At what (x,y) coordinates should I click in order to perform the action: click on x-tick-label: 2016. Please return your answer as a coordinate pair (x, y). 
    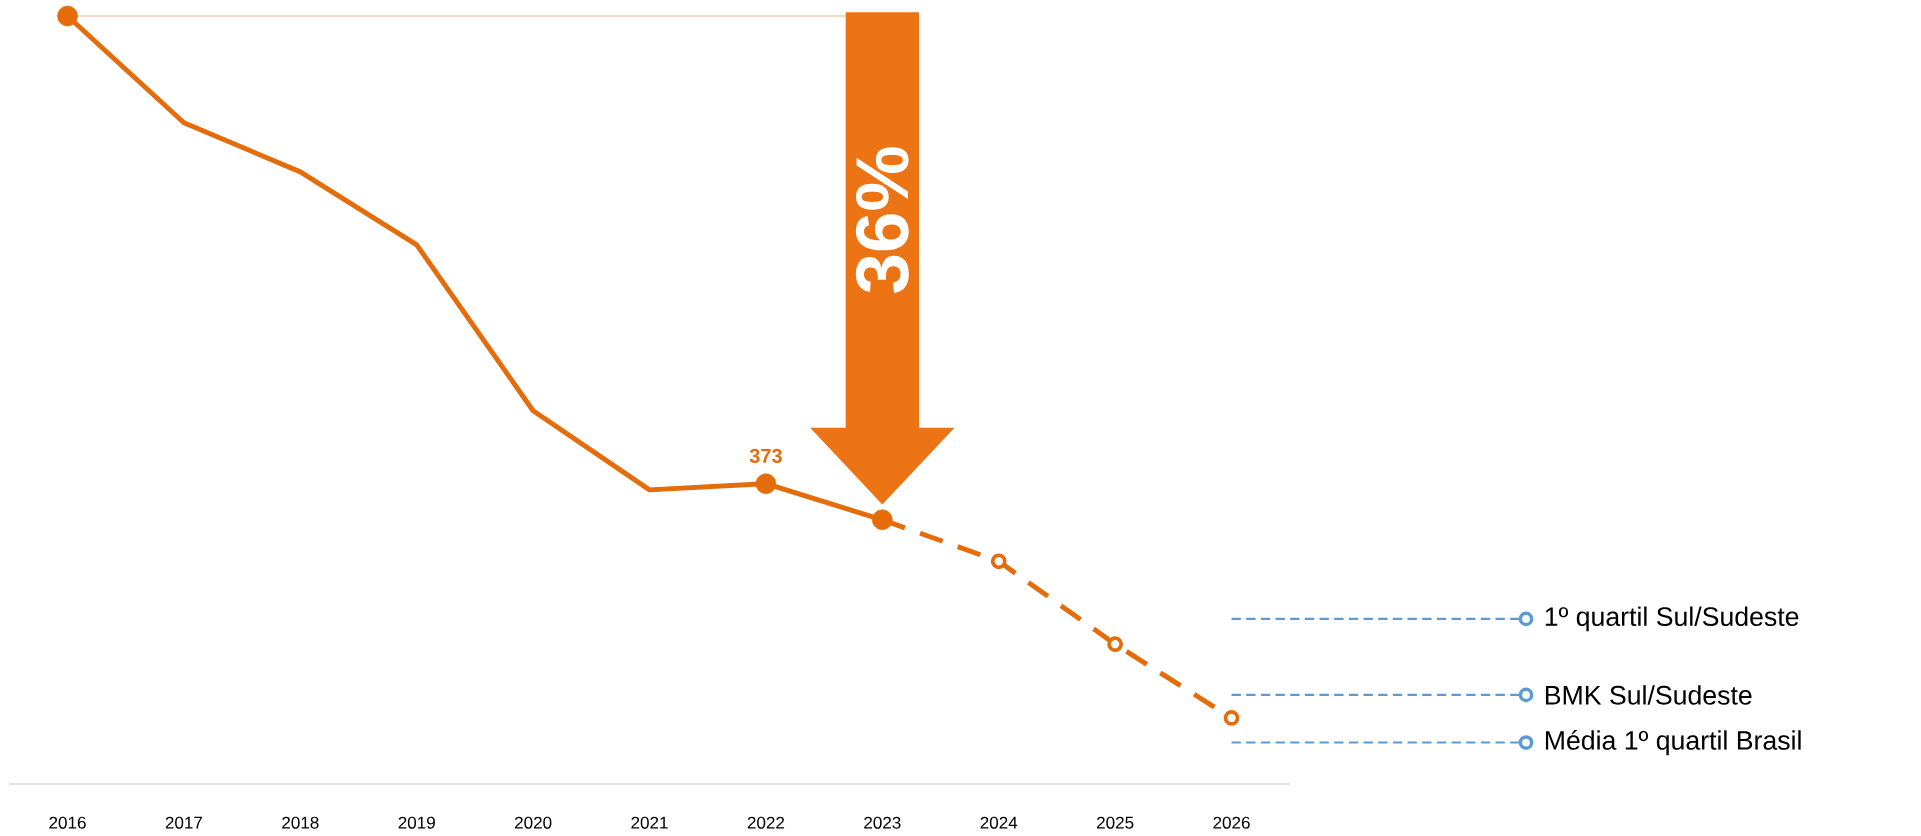
    Looking at the image, I should click on (67, 822).